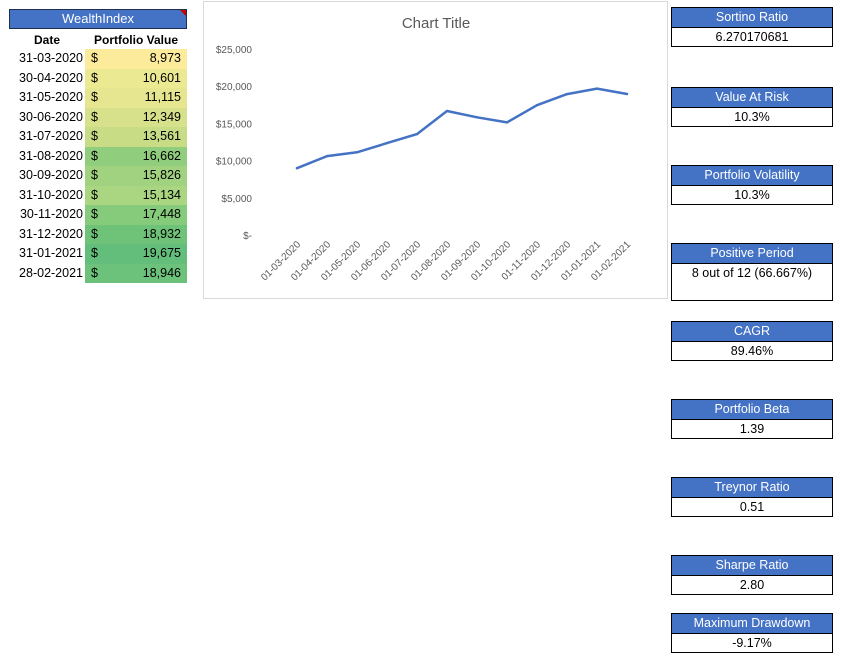 The image size is (843, 668). I want to click on row-date: 28-02-2021, so click(51, 272).